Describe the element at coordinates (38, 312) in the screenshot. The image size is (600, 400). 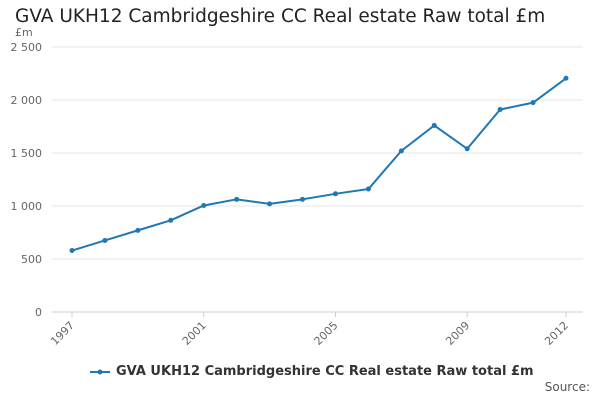
I see `y-tick-label: 0` at that location.